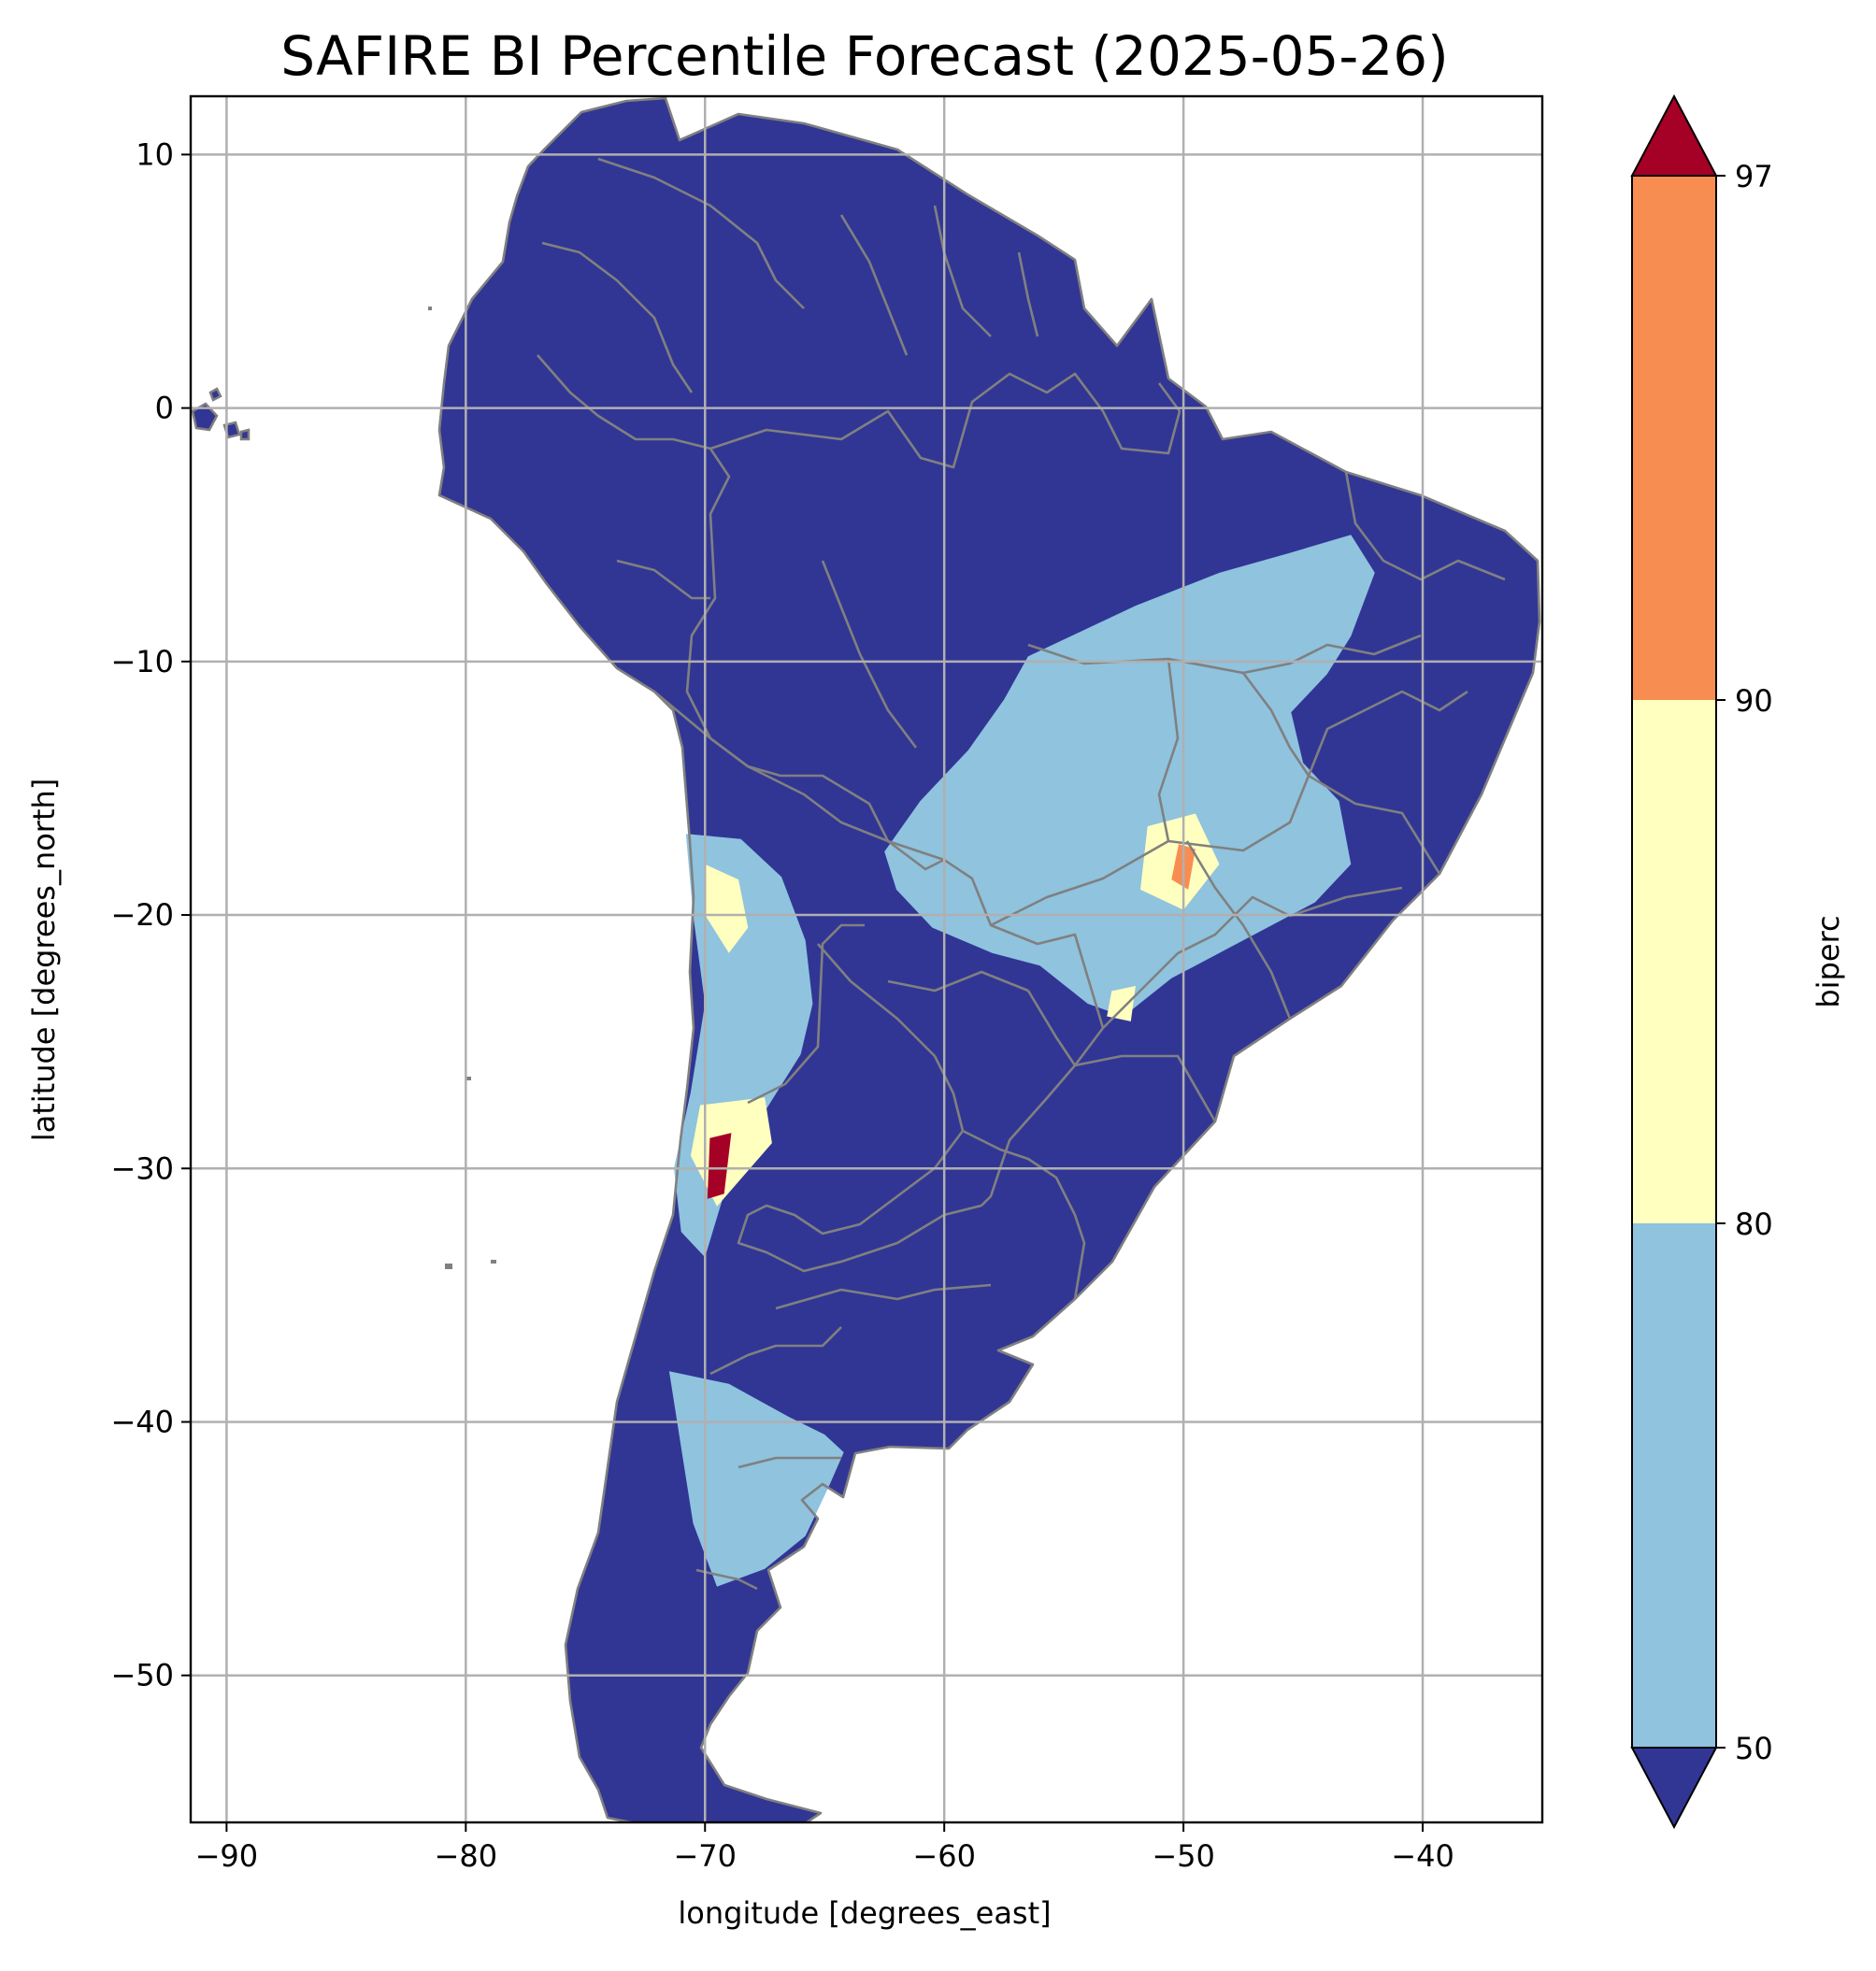 Image resolution: width=1876 pixels, height=1971 pixels. What do you see at coordinates (865, 1913) in the screenshot?
I see `x-axis-label: longitude [degrees_east]` at bounding box center [865, 1913].